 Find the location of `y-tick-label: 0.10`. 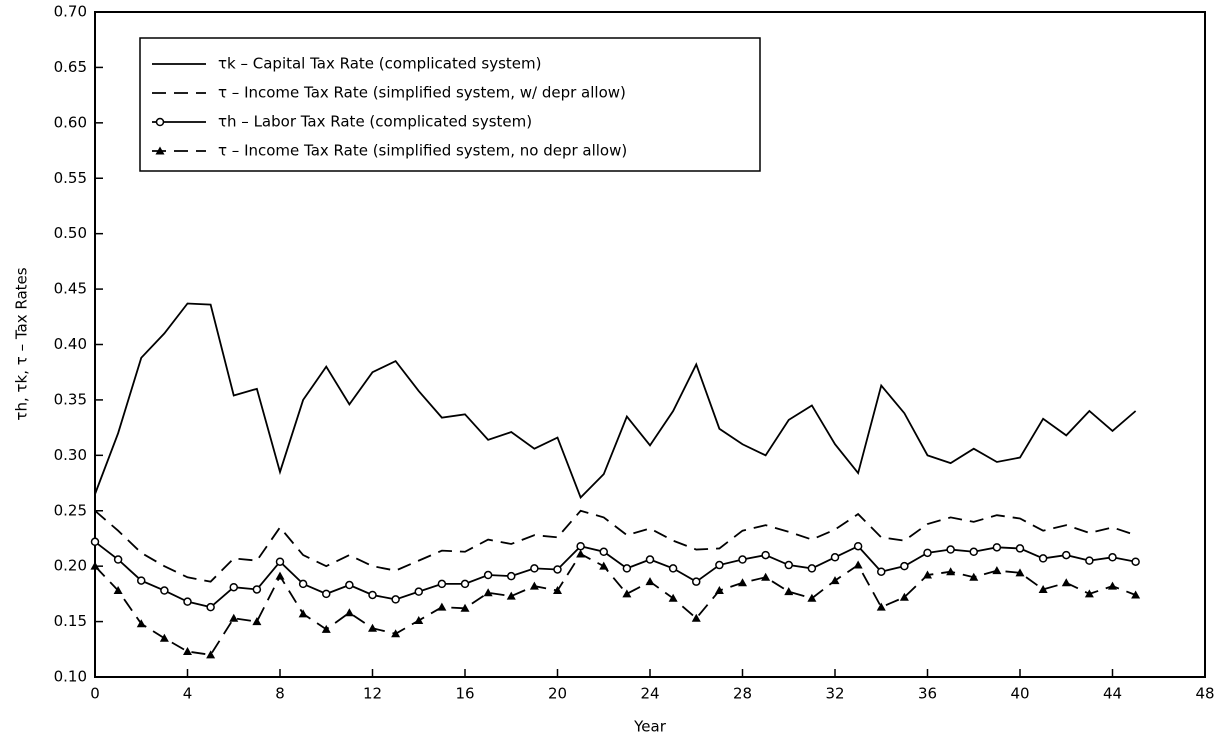

y-tick-label: 0.10 is located at coordinates (70, 677).